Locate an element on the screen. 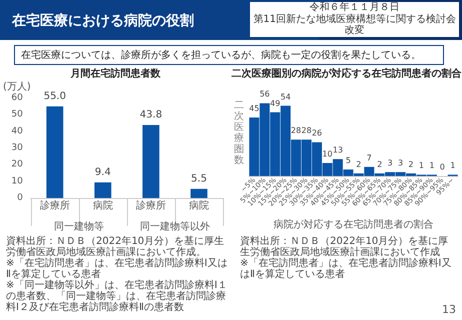 Image resolution: width=462 pixels, height=320 pixels. data-label: 7 is located at coordinates (369, 157).